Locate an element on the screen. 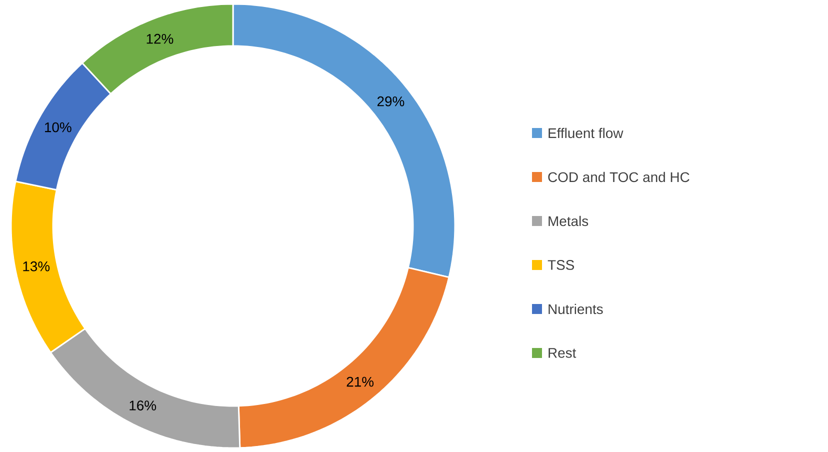  data-label: 12% is located at coordinates (160, 39).